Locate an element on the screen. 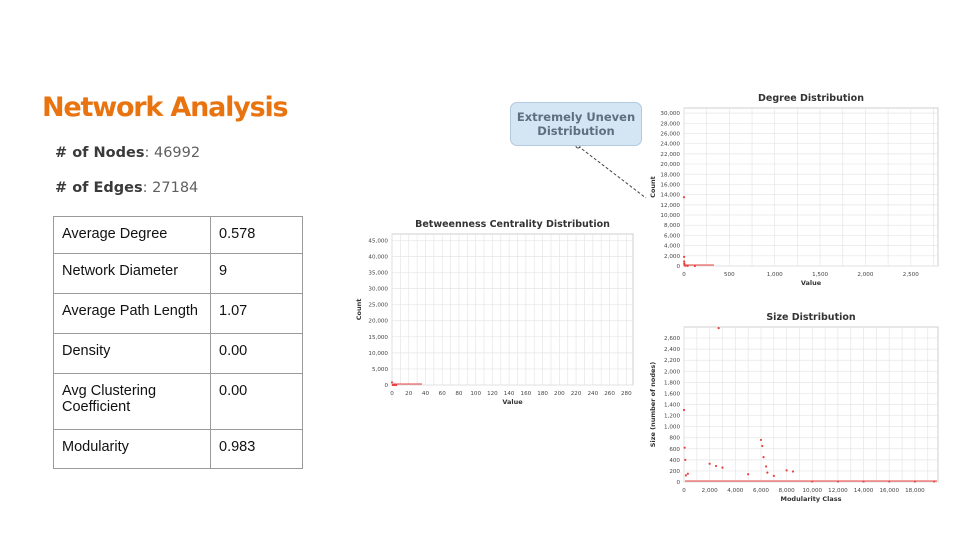 The height and width of the screenshot is (540, 960). y-tick-label: 25,000 is located at coordinates (378, 306).